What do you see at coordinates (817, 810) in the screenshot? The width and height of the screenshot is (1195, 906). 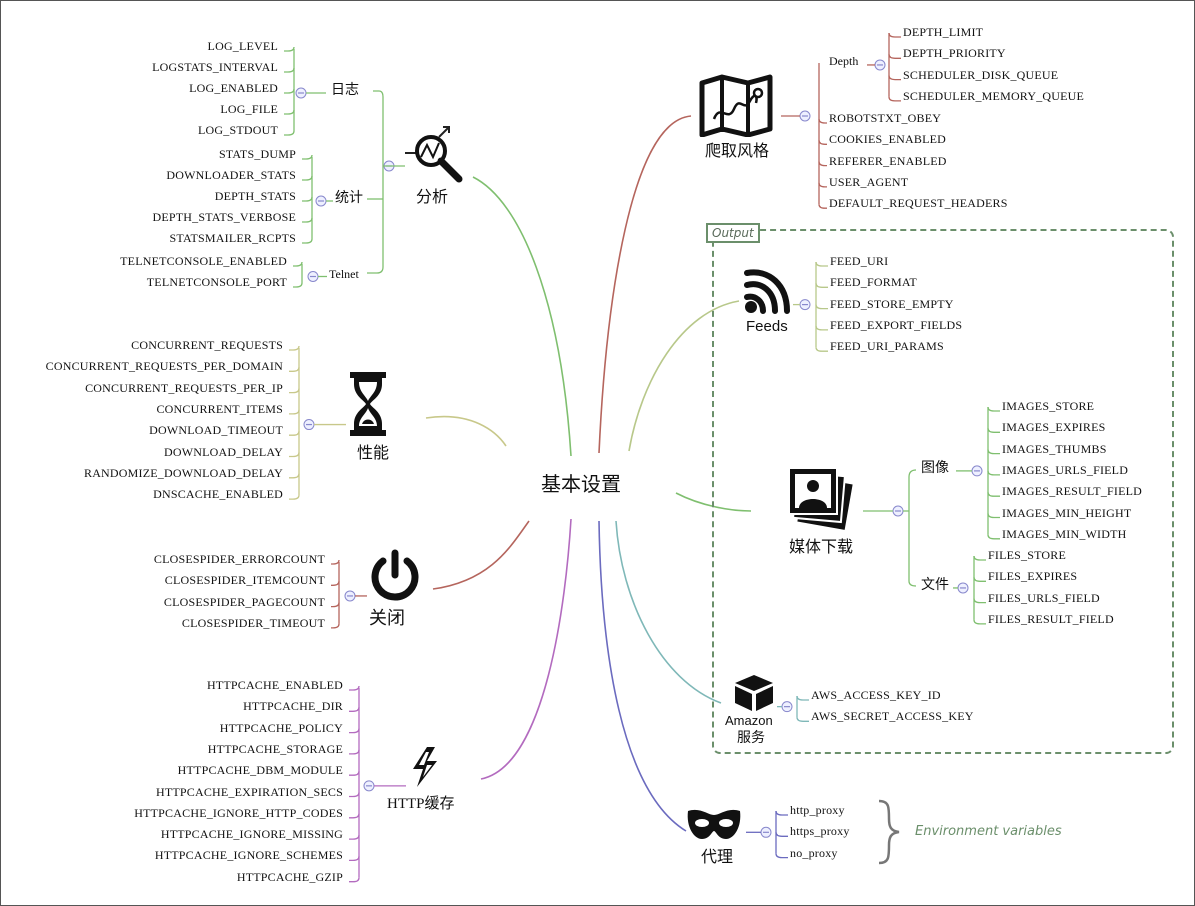 I see `proxy-leaf-item: http_proxy` at bounding box center [817, 810].